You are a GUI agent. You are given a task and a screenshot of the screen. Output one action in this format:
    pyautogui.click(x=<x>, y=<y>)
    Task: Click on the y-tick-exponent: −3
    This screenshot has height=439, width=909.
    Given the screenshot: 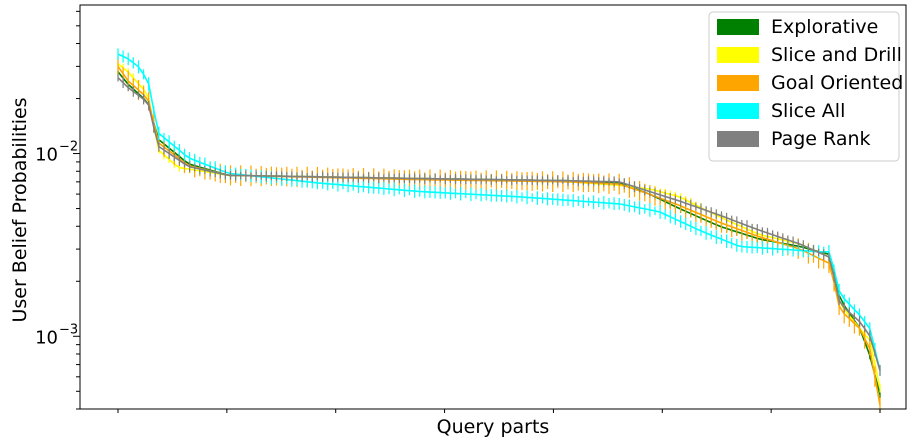 What is the action you would take?
    pyautogui.click(x=68, y=329)
    